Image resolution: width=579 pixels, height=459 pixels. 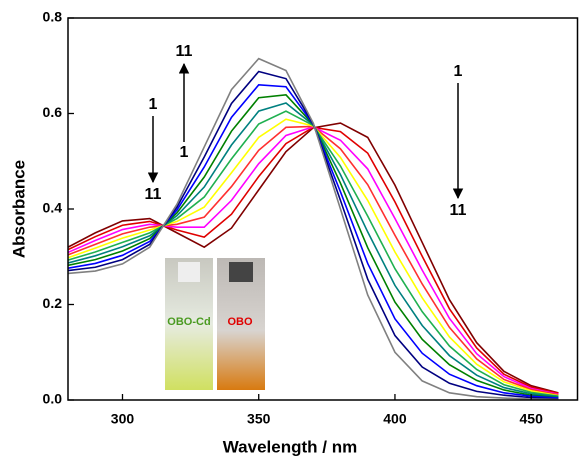 What do you see at coordinates (240, 322) in the screenshot?
I see `inset-label: OBO` at bounding box center [240, 322].